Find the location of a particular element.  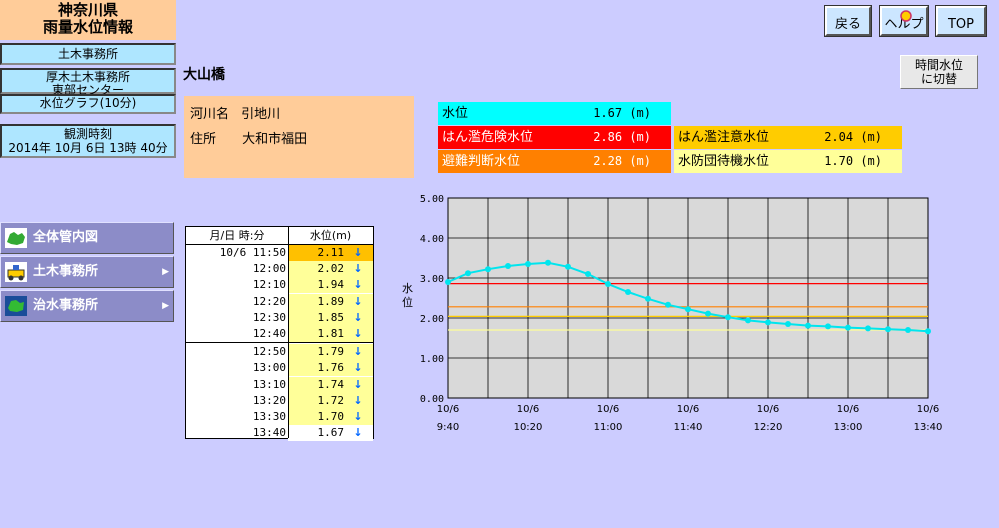

table-row: 13:10 1.74 ↓ is located at coordinates (279, 384).